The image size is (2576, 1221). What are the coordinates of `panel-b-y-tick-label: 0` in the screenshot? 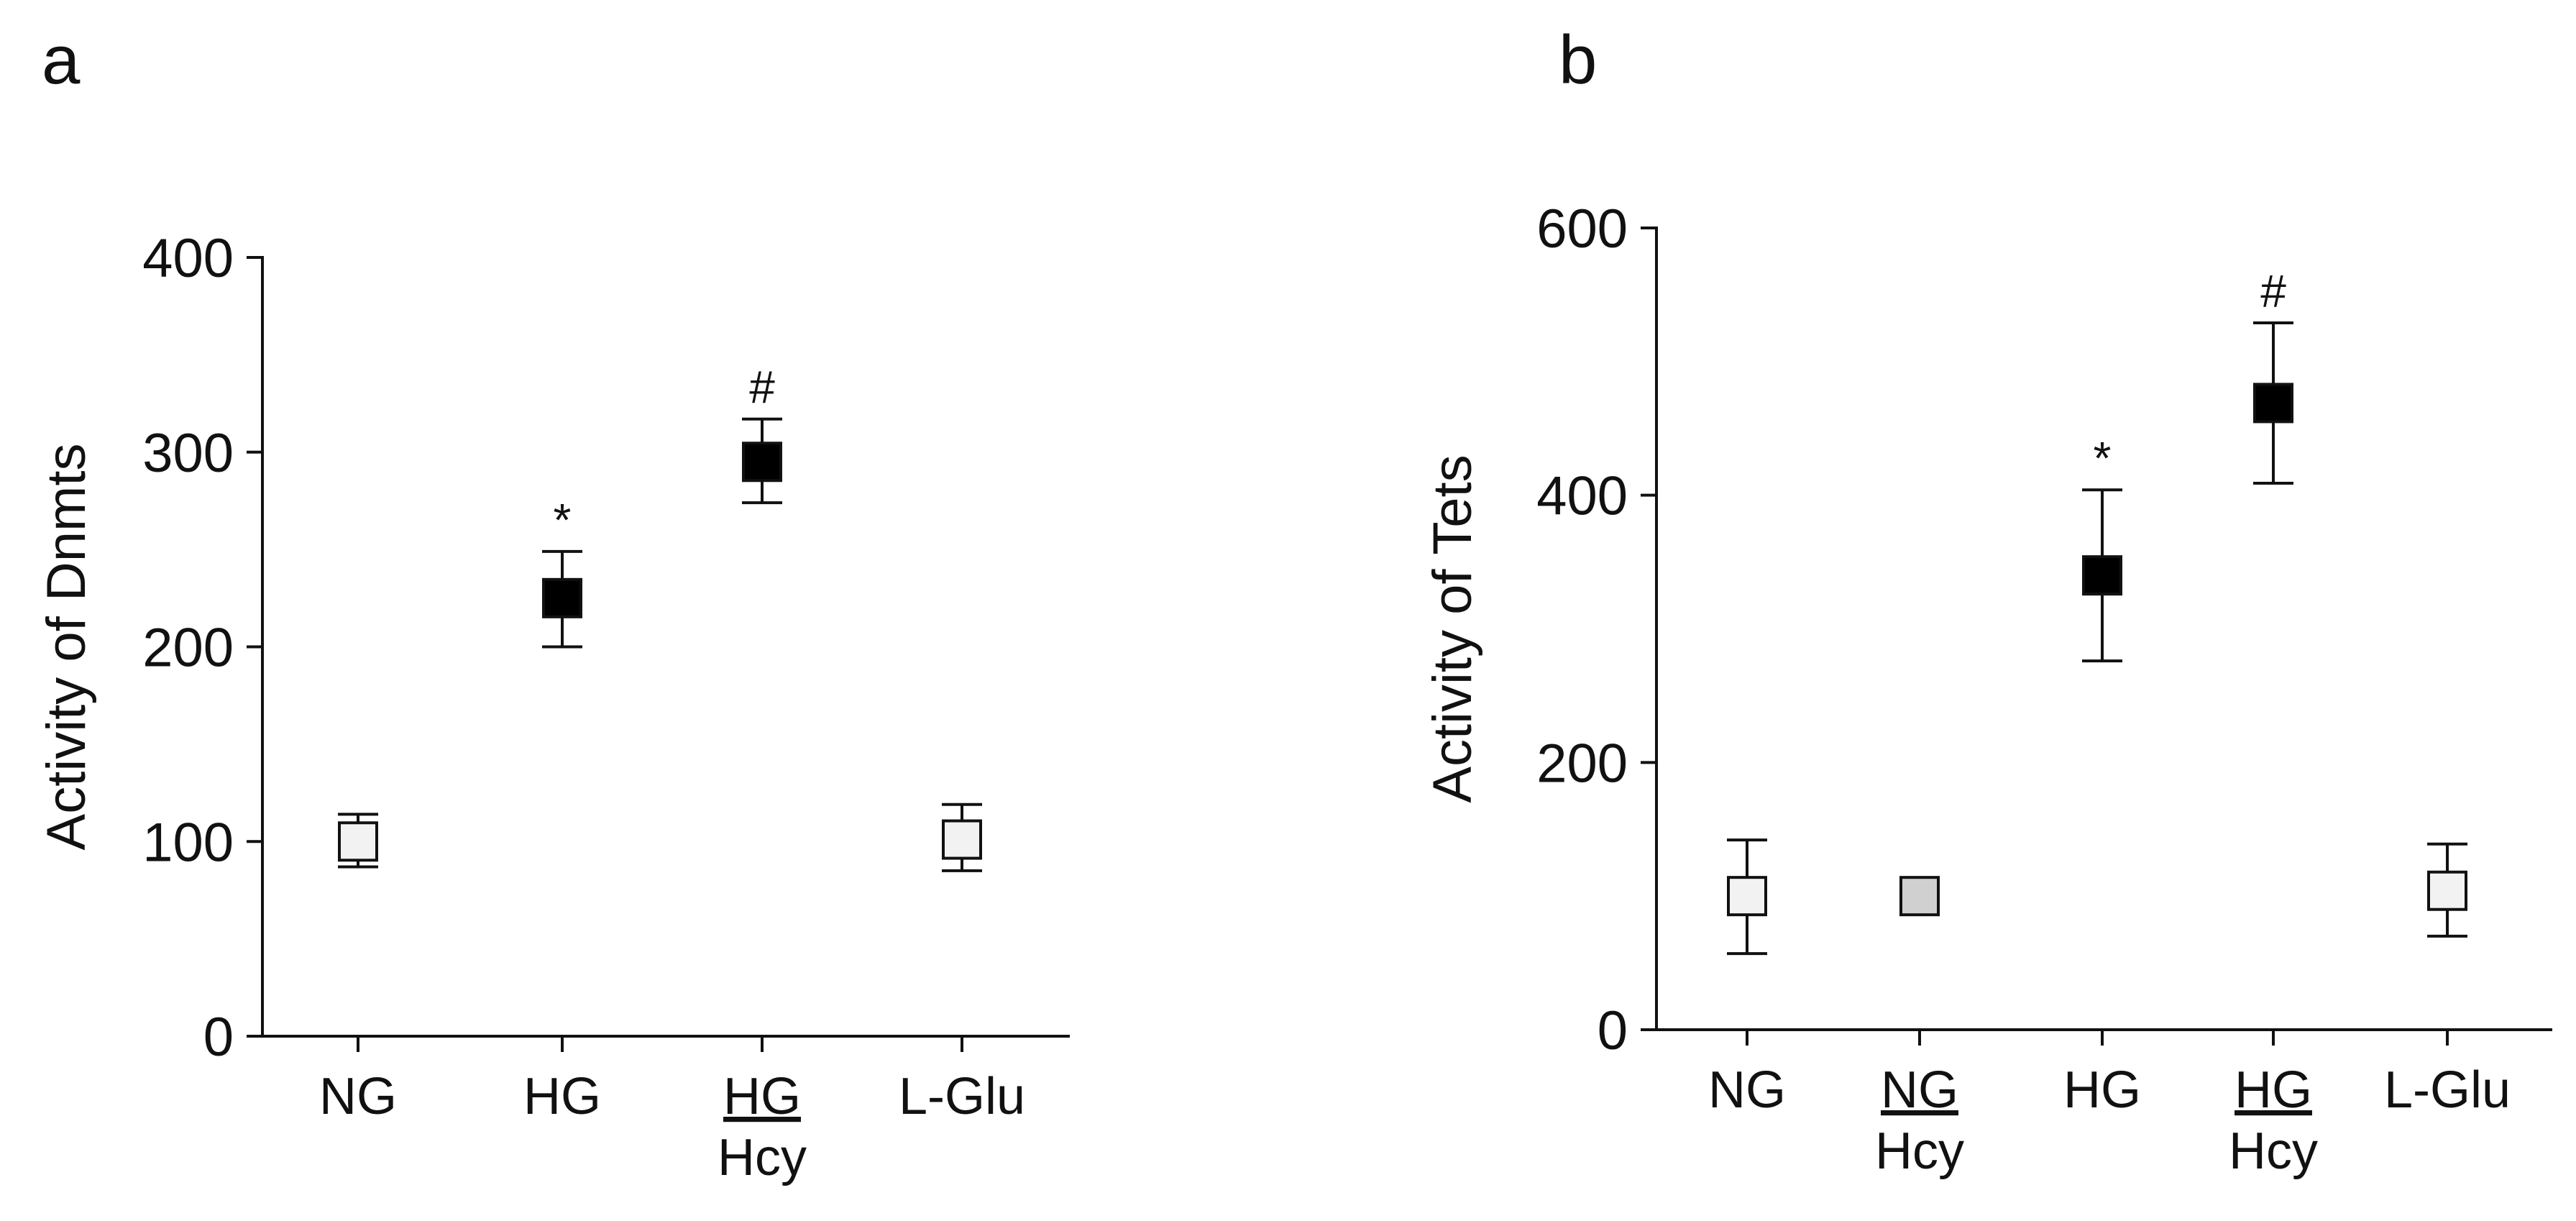 It's located at (1613, 1030).